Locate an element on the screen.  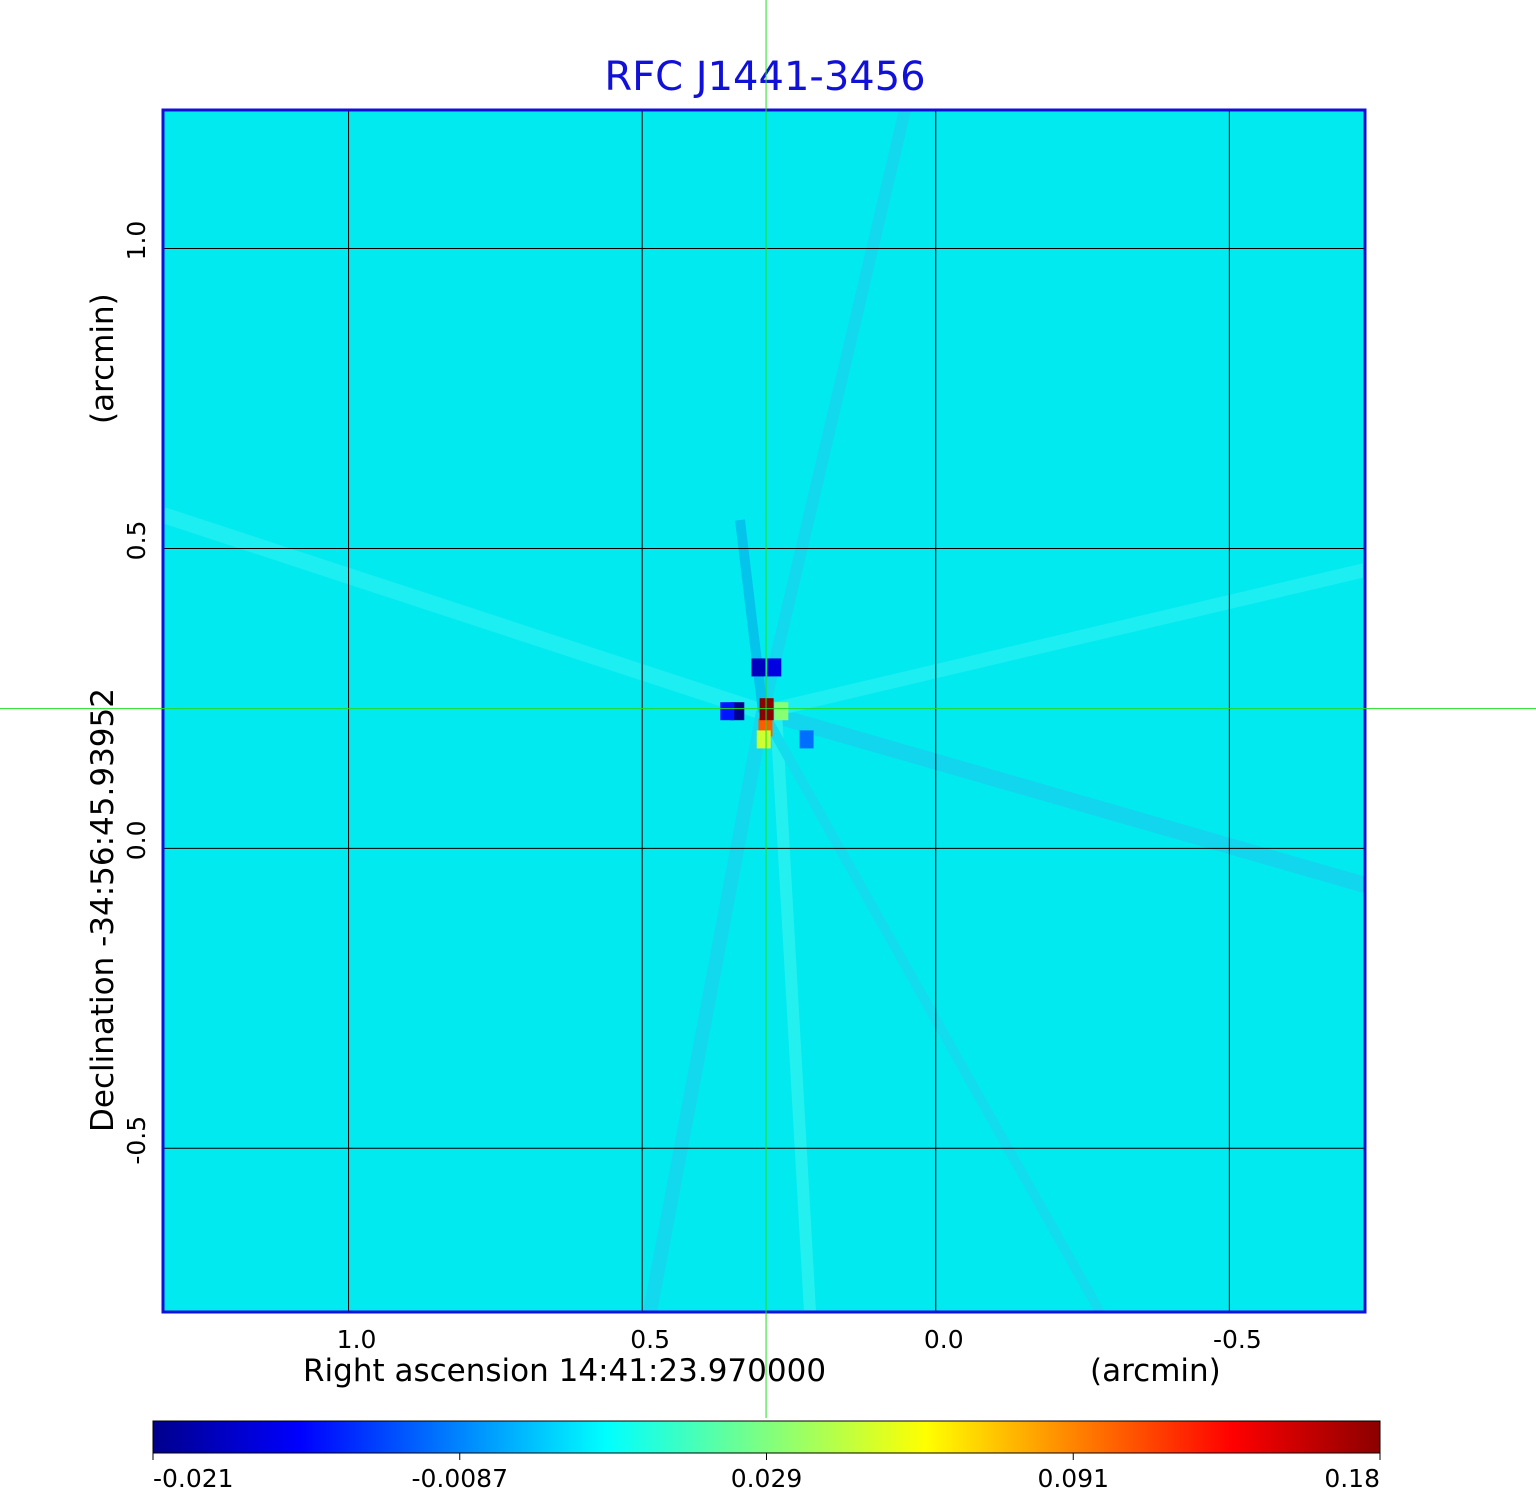
x-axis-unit: (arcmin) is located at coordinates (1155, 1371).